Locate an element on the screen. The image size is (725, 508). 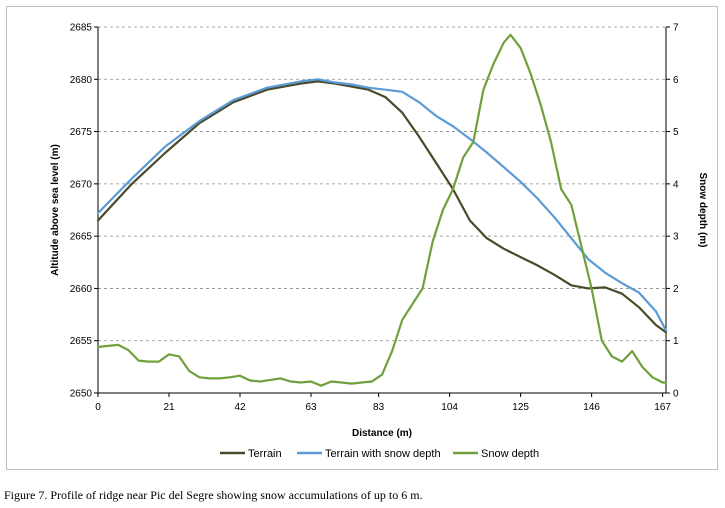
y-right-tick-label: 0 is located at coordinates (676, 394).